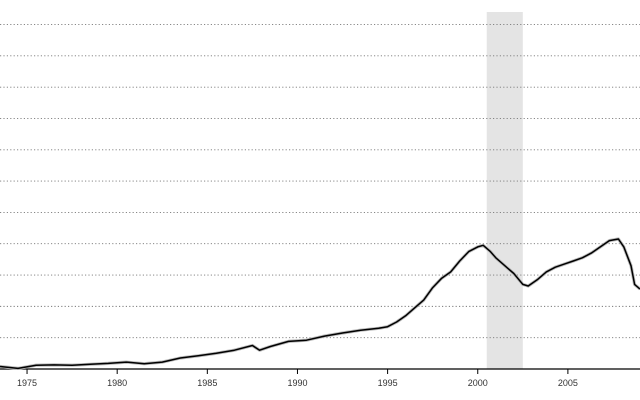 The width and height of the screenshot is (640, 400). Describe the element at coordinates (207, 383) in the screenshot. I see `x-tick-label-1985: 1985` at that location.